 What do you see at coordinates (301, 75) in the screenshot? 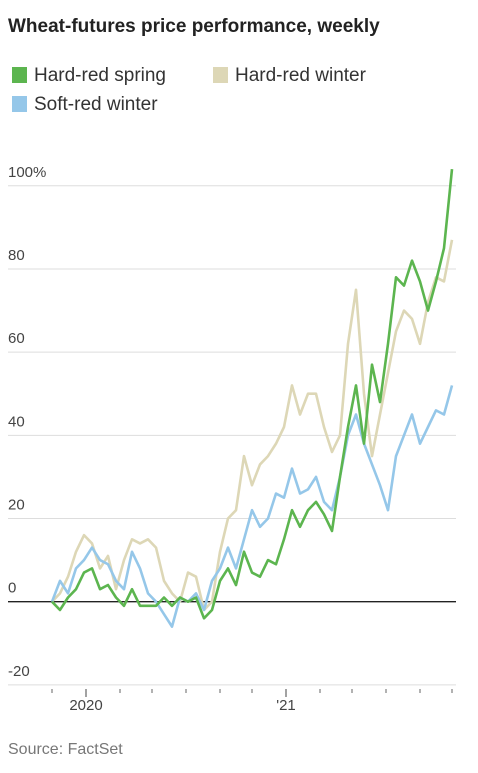
I see `legend-label: Hard-red winter` at bounding box center [301, 75].